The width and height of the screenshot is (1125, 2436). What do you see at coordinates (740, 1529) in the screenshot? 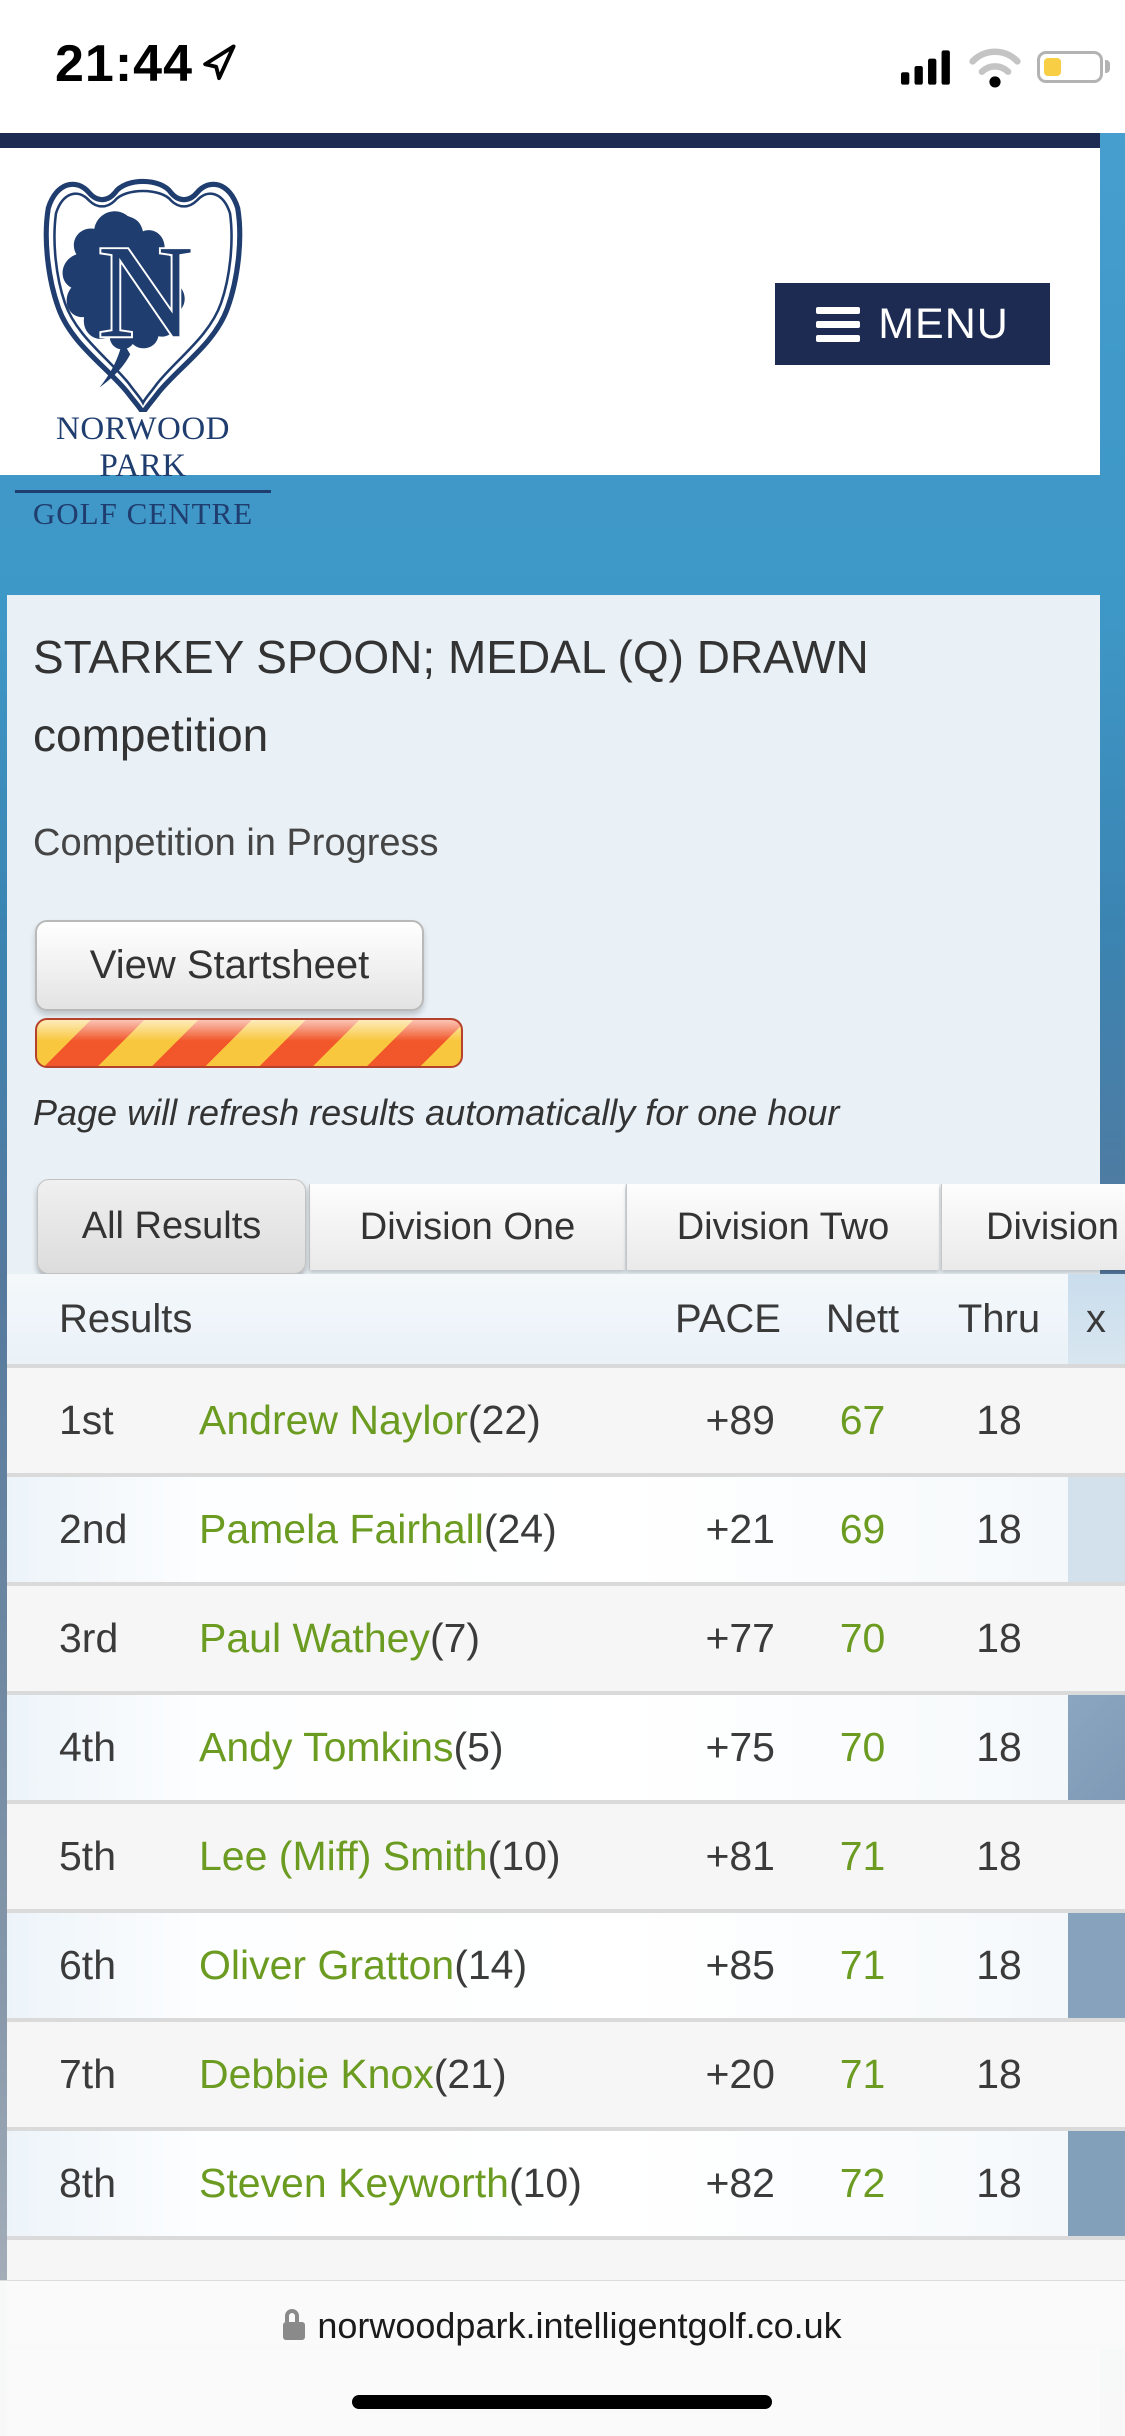
I see `row-pace: +21` at bounding box center [740, 1529].